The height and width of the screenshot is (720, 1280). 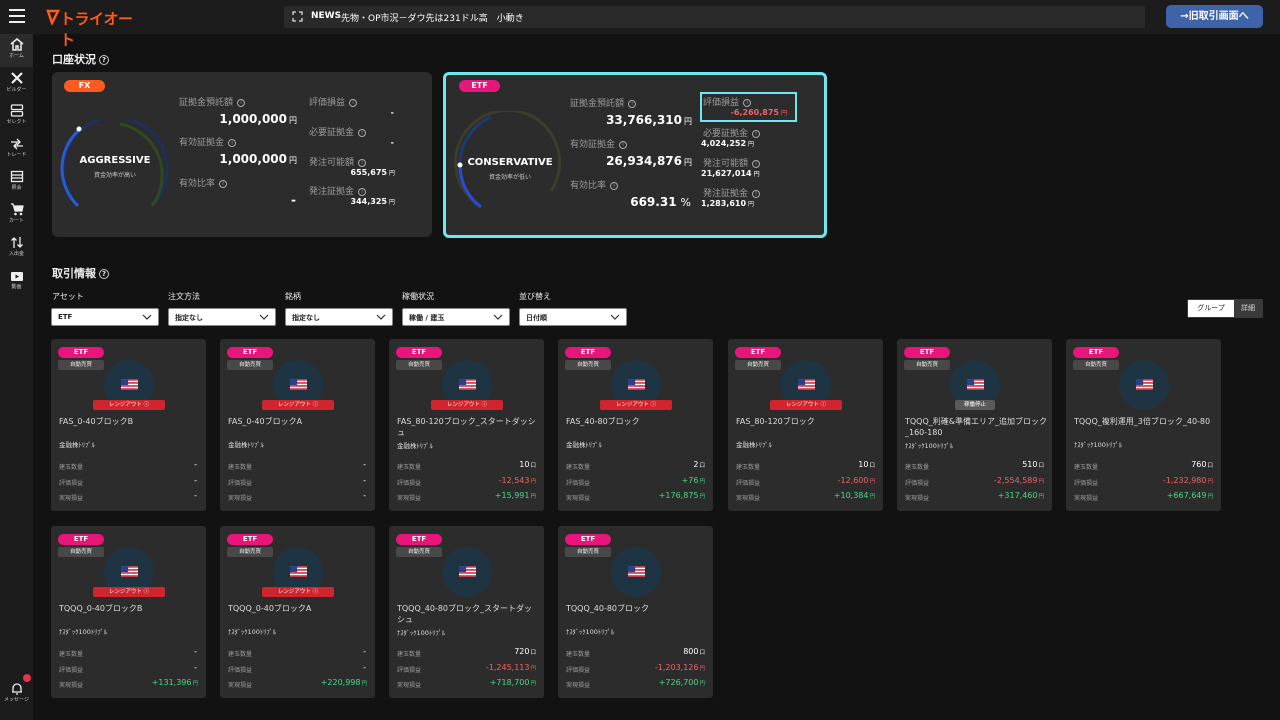 What do you see at coordinates (17, 16) in the screenshot?
I see `menu-icon` at bounding box center [17, 16].